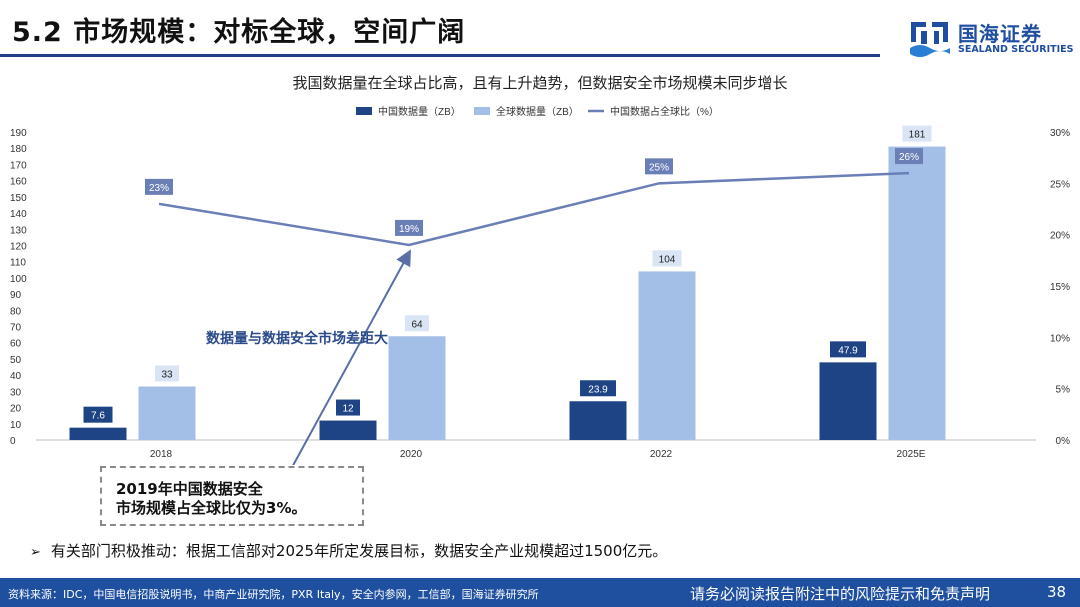 The height and width of the screenshot is (607, 1080). What do you see at coordinates (16, 360) in the screenshot?
I see `y-left-tick-label: 50` at bounding box center [16, 360].